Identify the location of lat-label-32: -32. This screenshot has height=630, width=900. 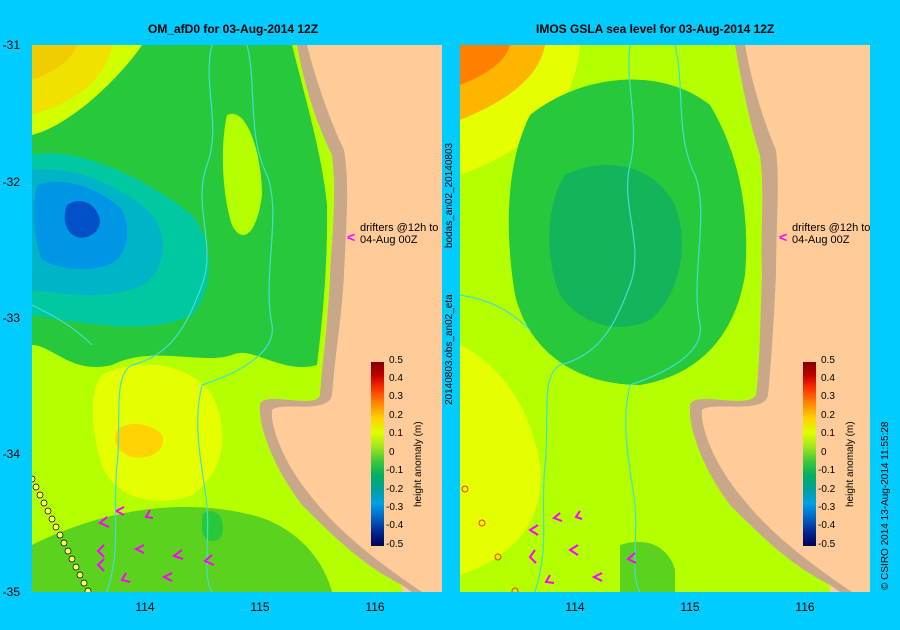
(11, 182).